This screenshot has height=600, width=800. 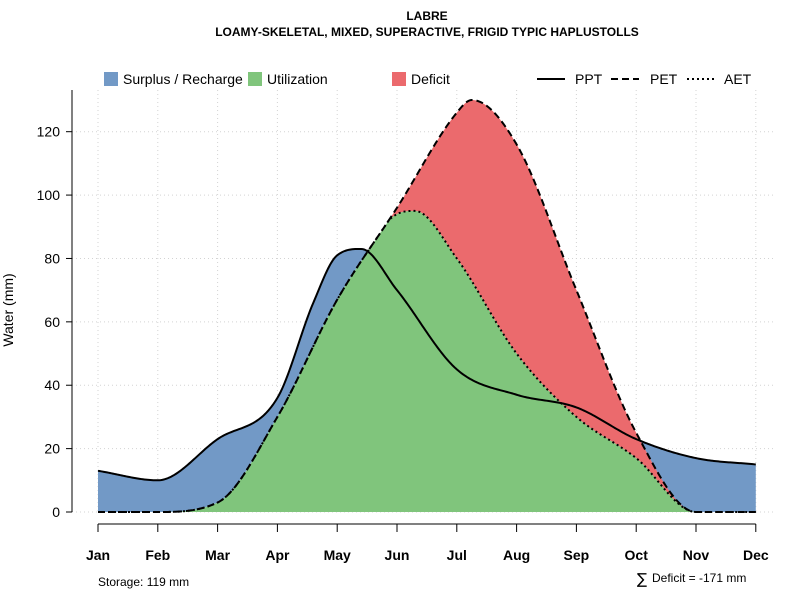 I want to click on deficit-sigma-symbol: ∑, so click(x=642, y=579).